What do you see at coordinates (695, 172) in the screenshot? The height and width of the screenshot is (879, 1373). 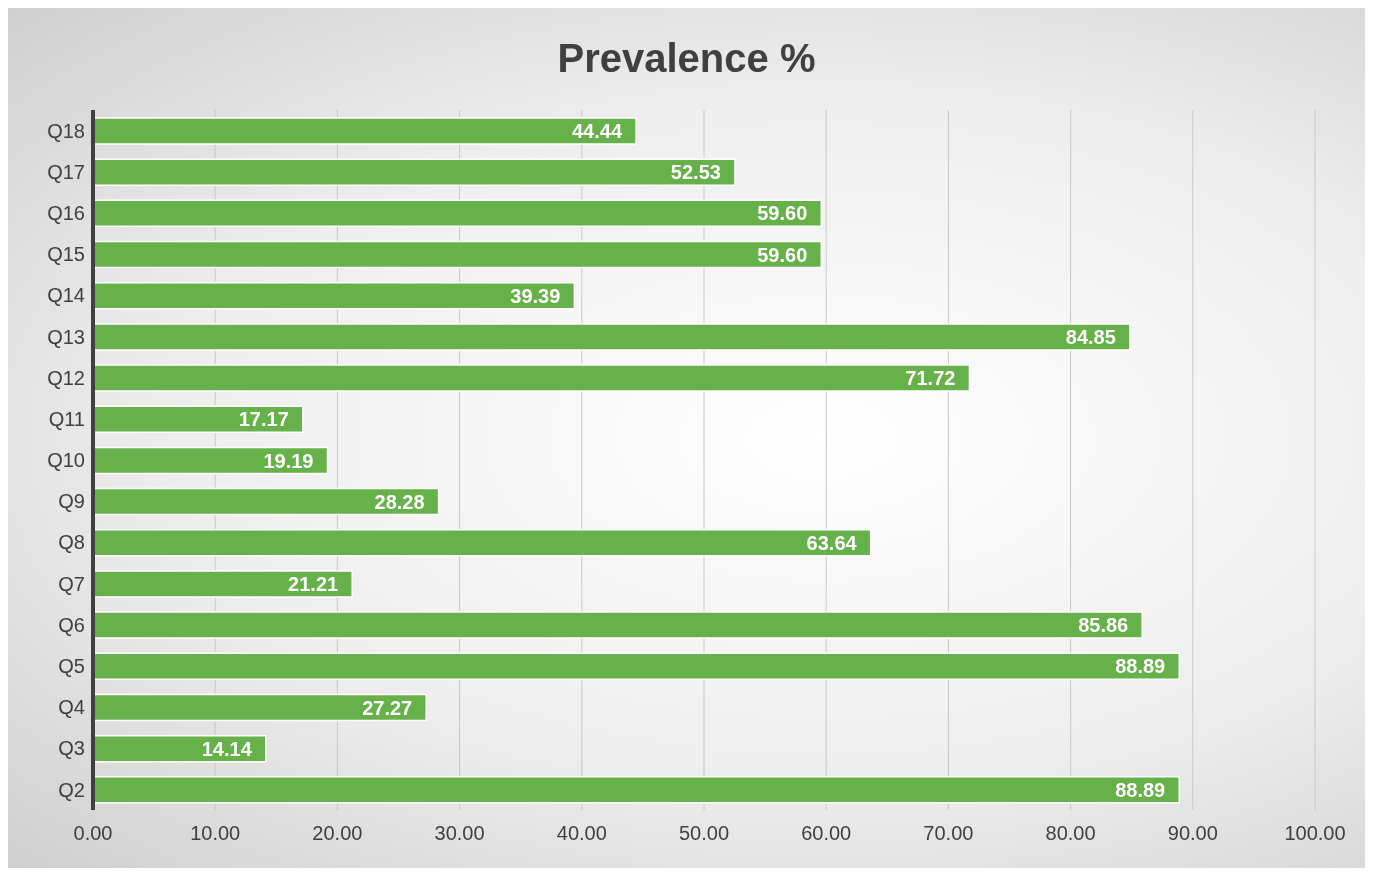 I see `data-label: 52.53` at bounding box center [695, 172].